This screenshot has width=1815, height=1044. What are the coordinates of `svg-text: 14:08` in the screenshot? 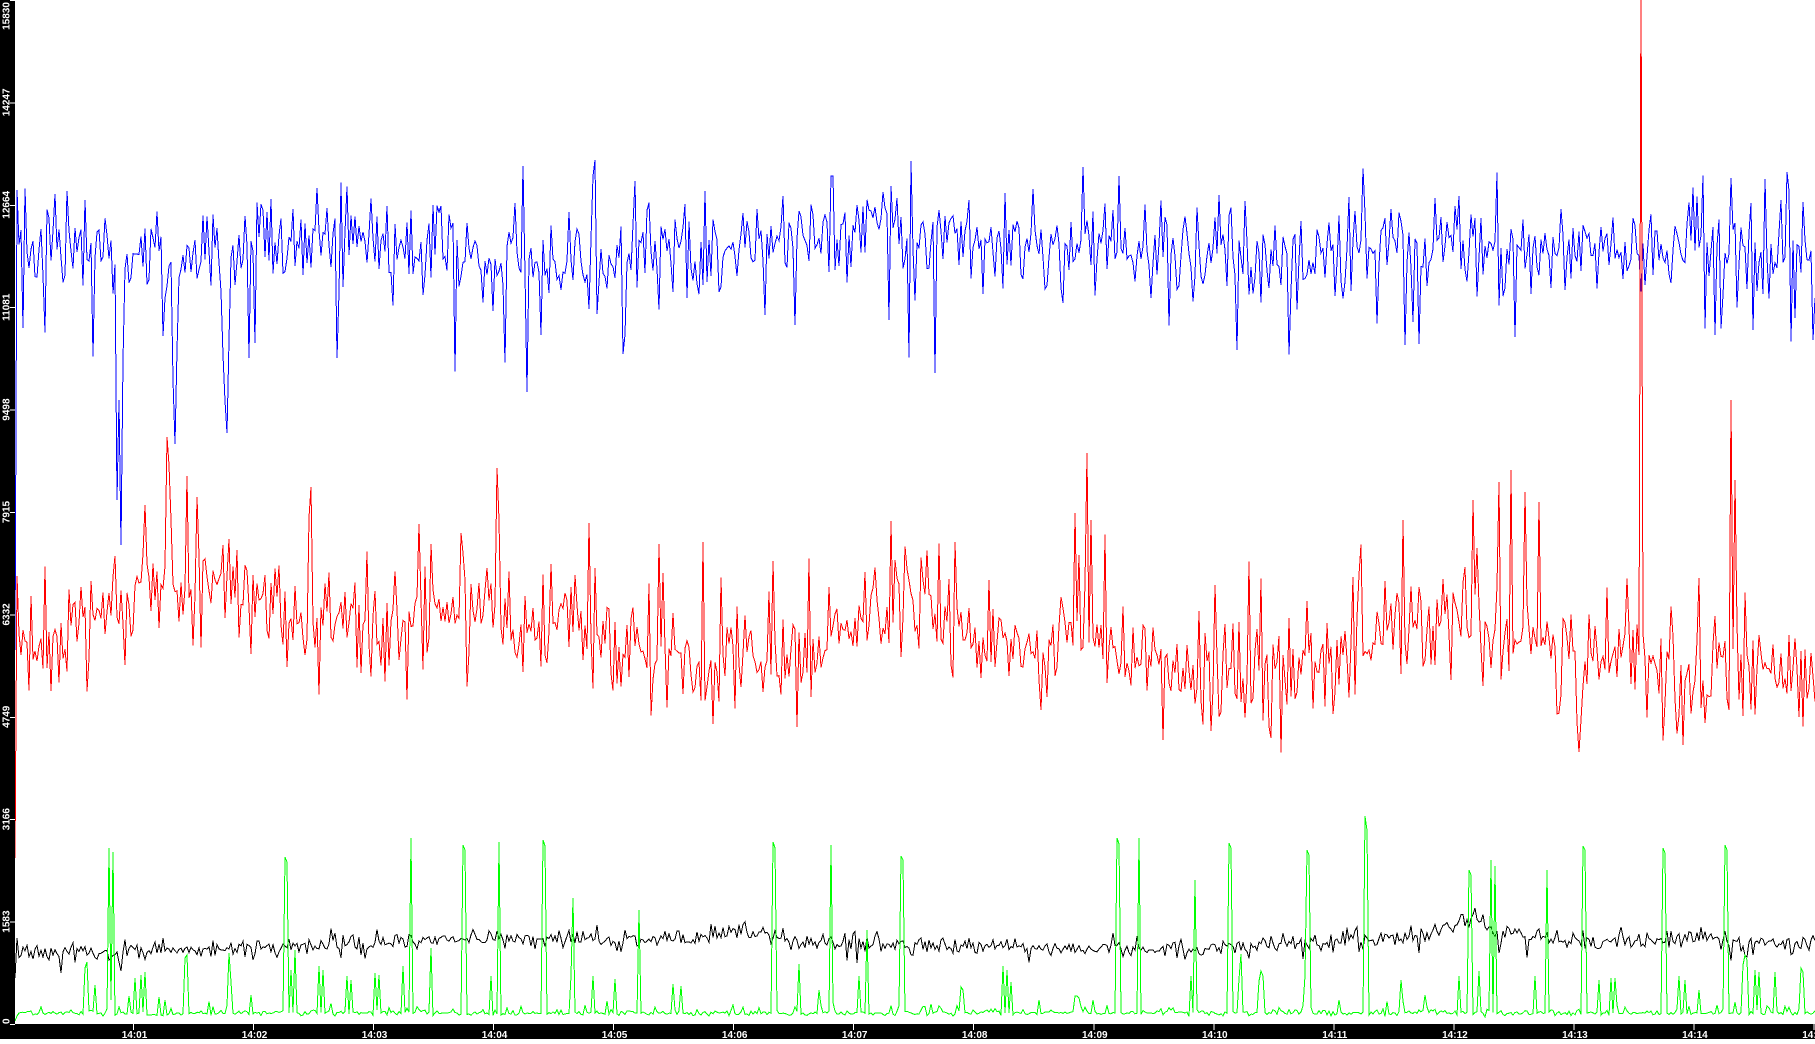 It's located at (975, 1034).